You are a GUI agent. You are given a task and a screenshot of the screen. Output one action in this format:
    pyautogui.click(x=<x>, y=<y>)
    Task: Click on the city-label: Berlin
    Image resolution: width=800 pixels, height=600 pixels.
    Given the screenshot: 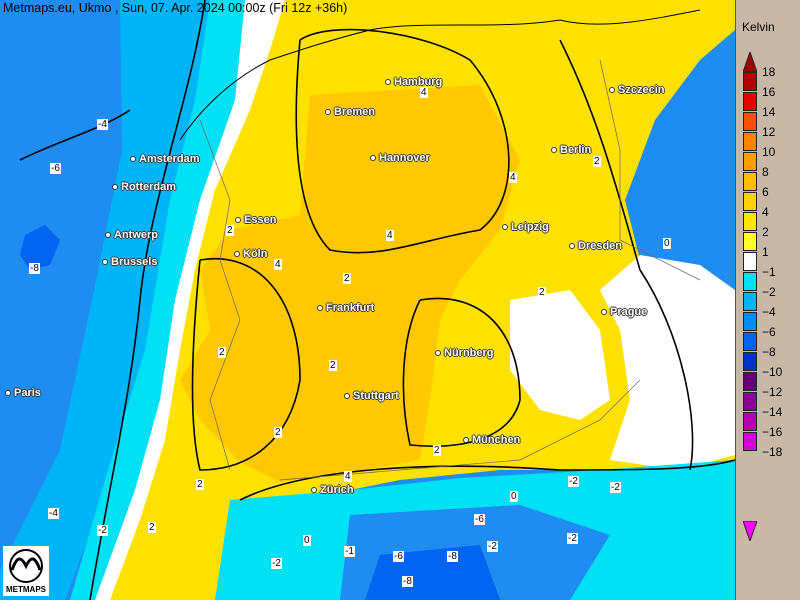 What is the action you would take?
    pyautogui.click(x=571, y=150)
    